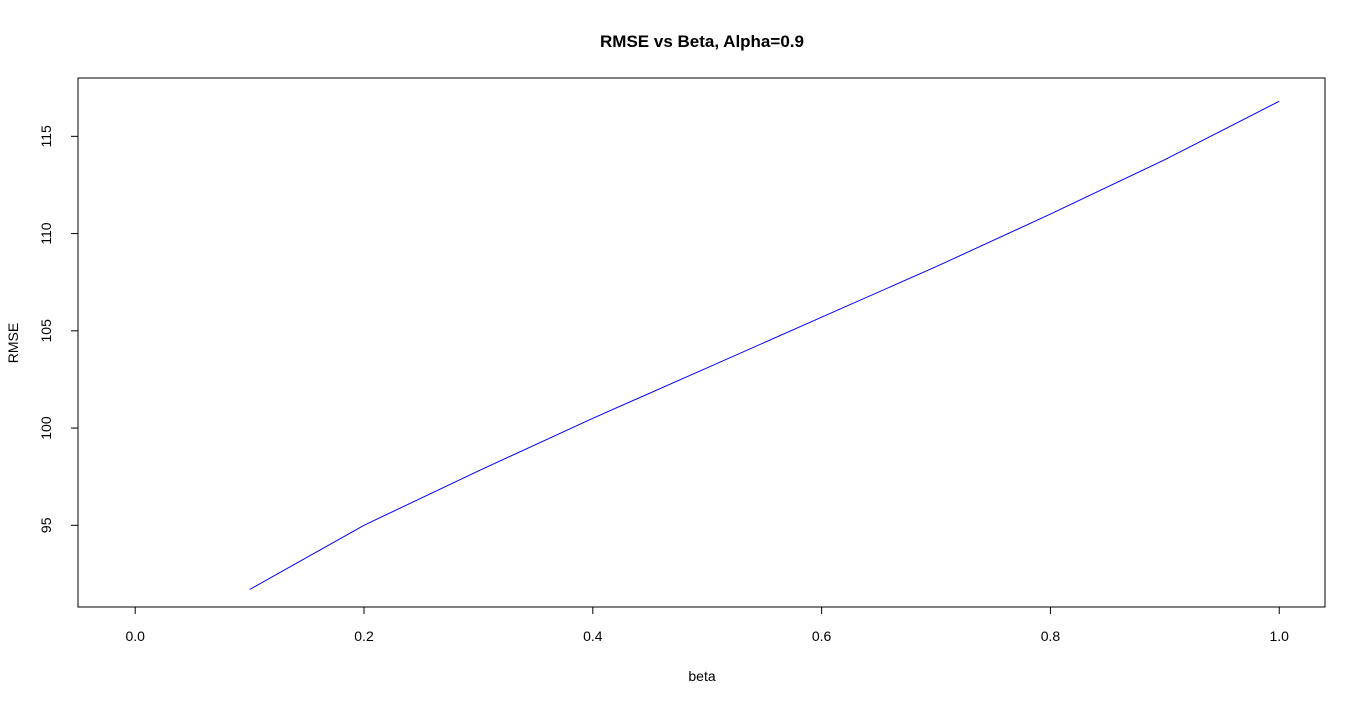 The width and height of the screenshot is (1366, 705). Describe the element at coordinates (822, 636) in the screenshot. I see `x-tick-label: 0.6` at that location.